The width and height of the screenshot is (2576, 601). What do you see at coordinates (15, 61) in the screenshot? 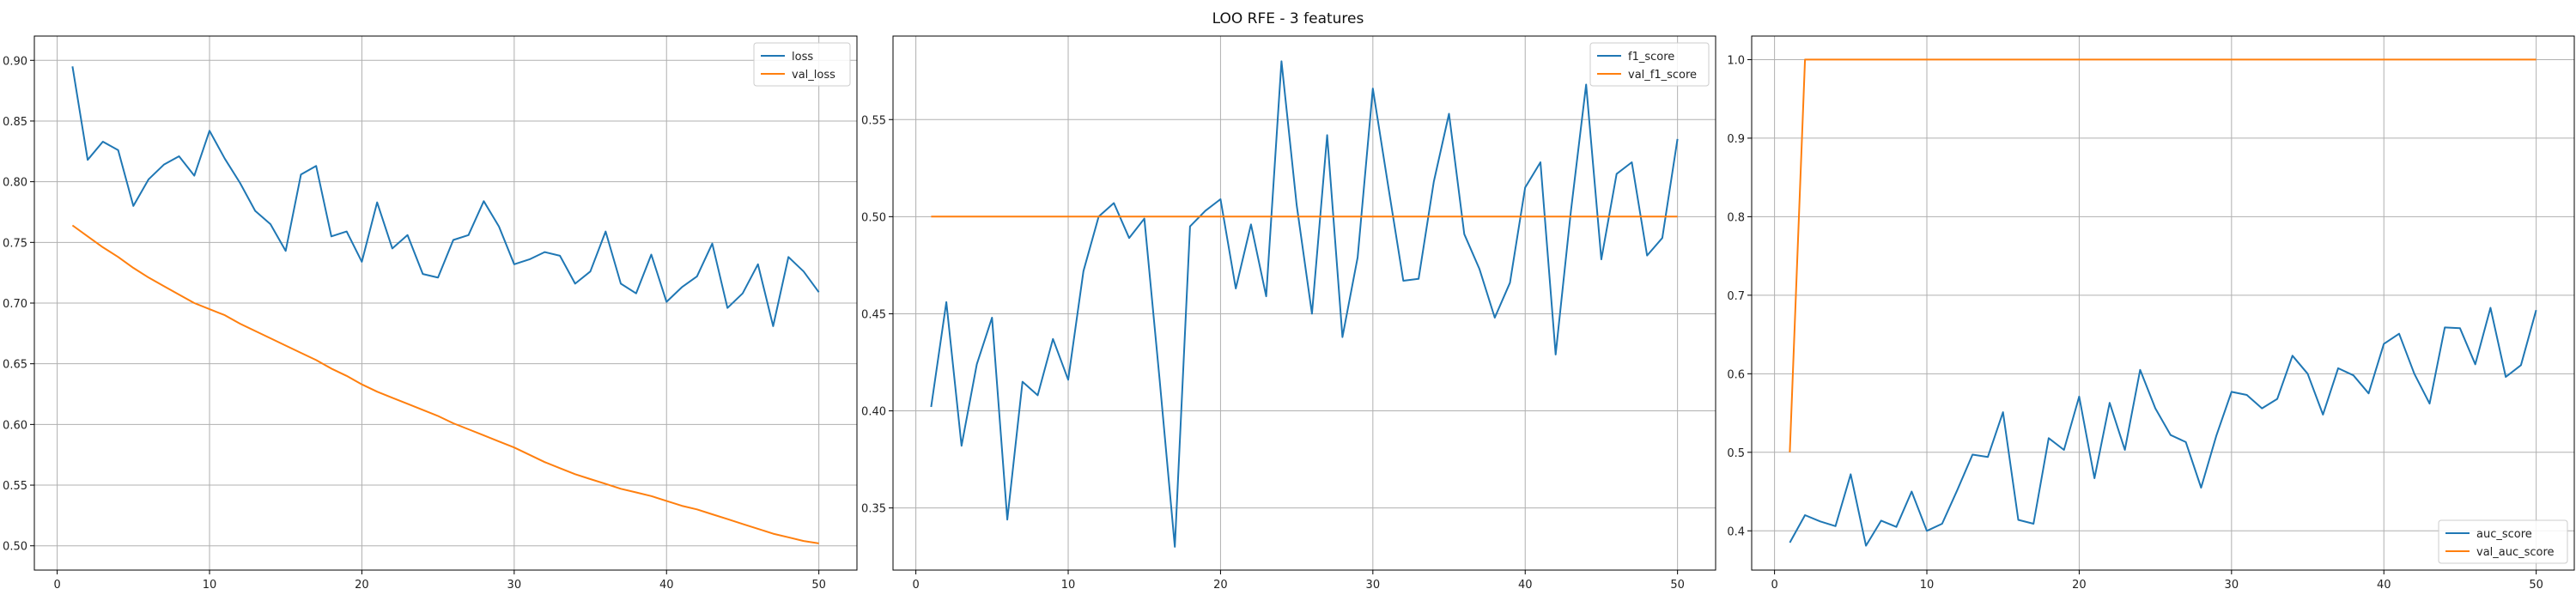
I see `y-tick-label: 0.90` at bounding box center [15, 61].